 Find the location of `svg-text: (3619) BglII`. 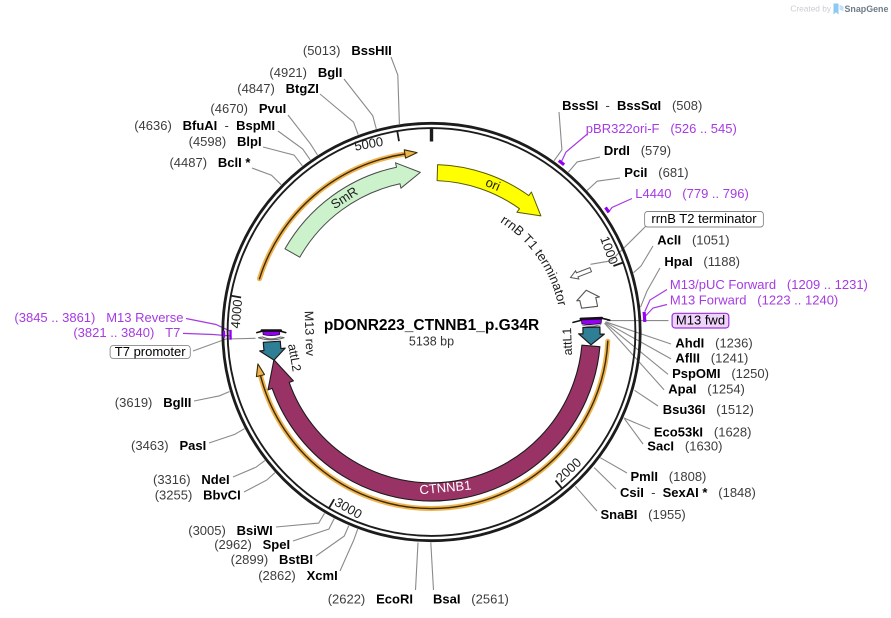

svg-text: (3619) BglII is located at coordinates (153, 402).